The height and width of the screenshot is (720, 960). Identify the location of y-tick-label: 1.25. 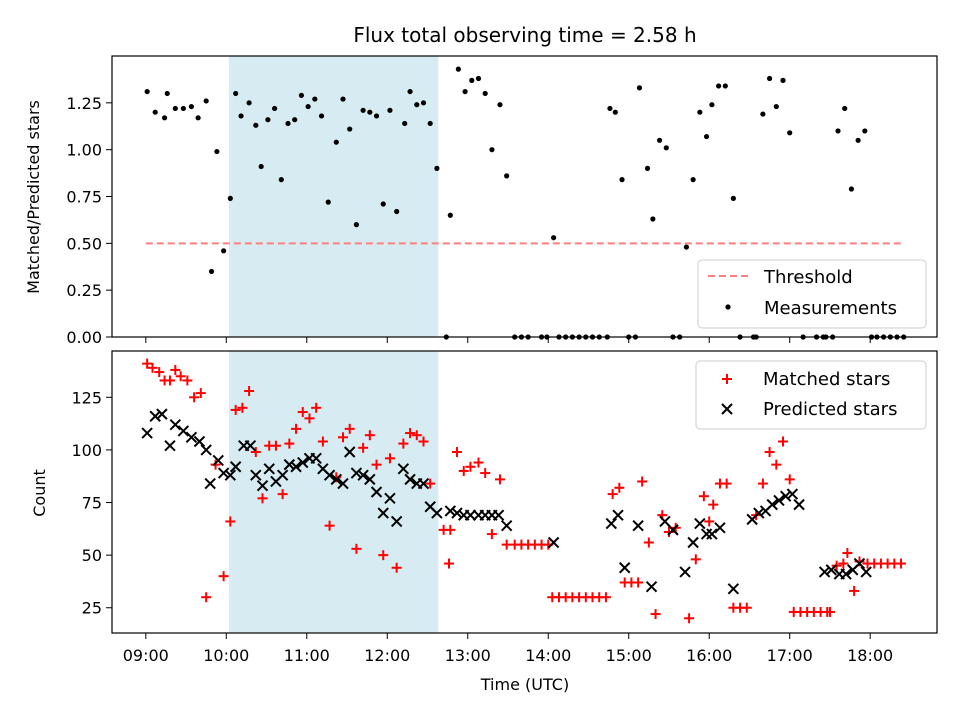
(84, 103).